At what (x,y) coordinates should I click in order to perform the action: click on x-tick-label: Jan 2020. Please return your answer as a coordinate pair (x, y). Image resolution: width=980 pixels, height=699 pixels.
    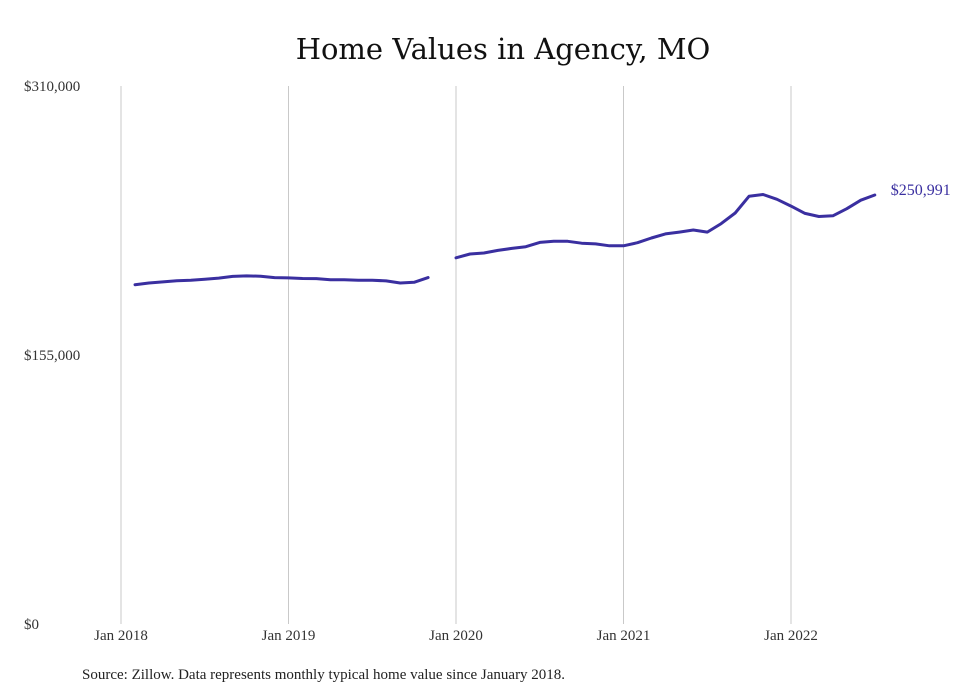
    Looking at the image, I should click on (456, 636).